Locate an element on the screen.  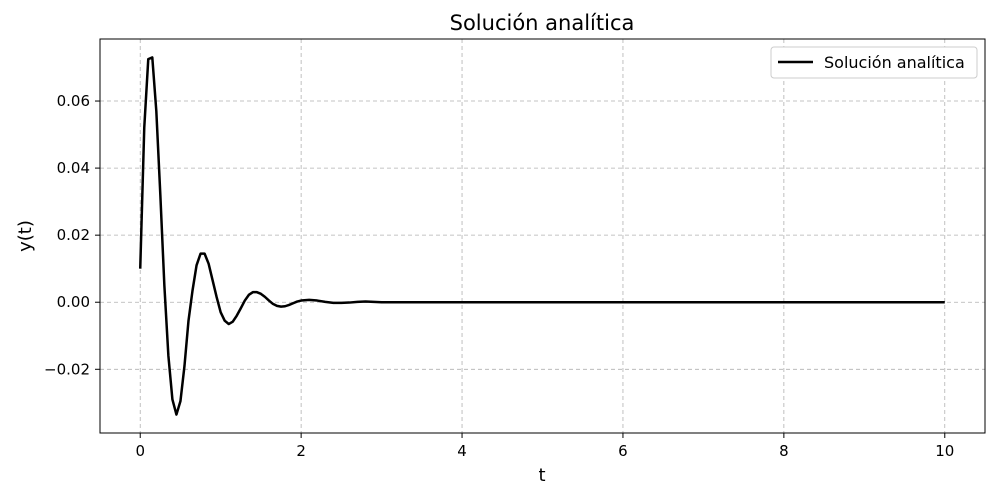
x-tick-label: 6 is located at coordinates (623, 451).